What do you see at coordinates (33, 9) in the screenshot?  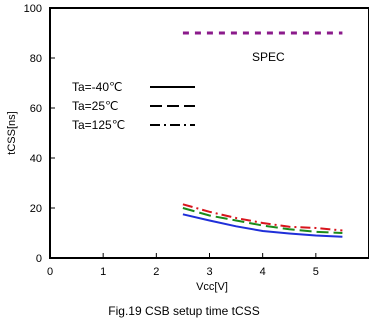 I see `y-tick-label: 100` at bounding box center [33, 9].